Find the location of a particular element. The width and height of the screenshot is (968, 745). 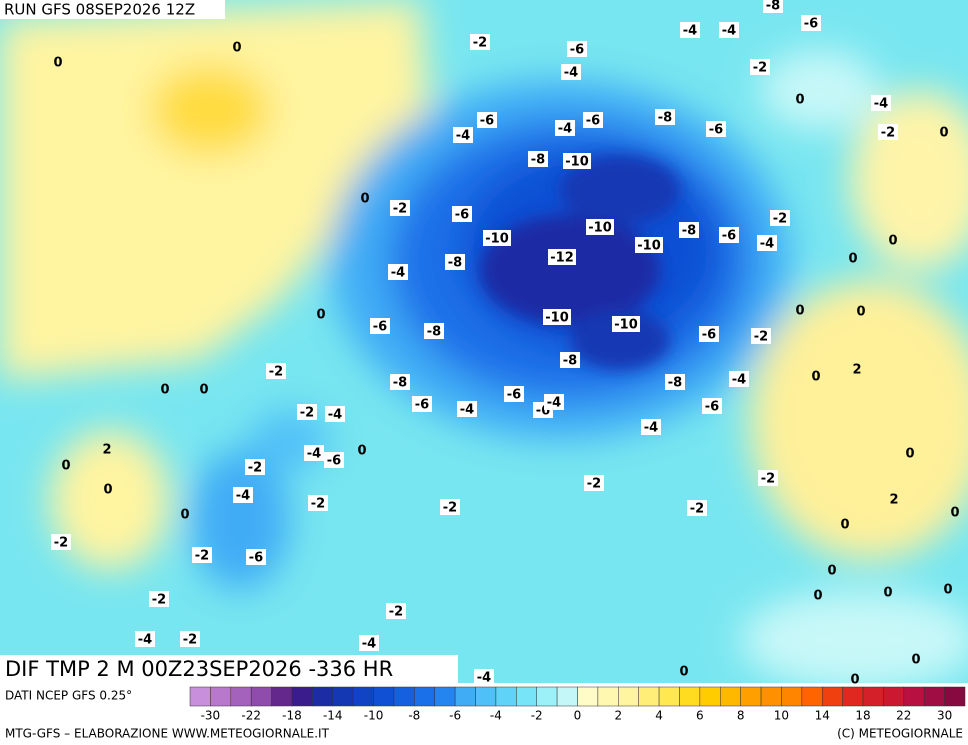

contour-label: 2 is located at coordinates (856, 370).